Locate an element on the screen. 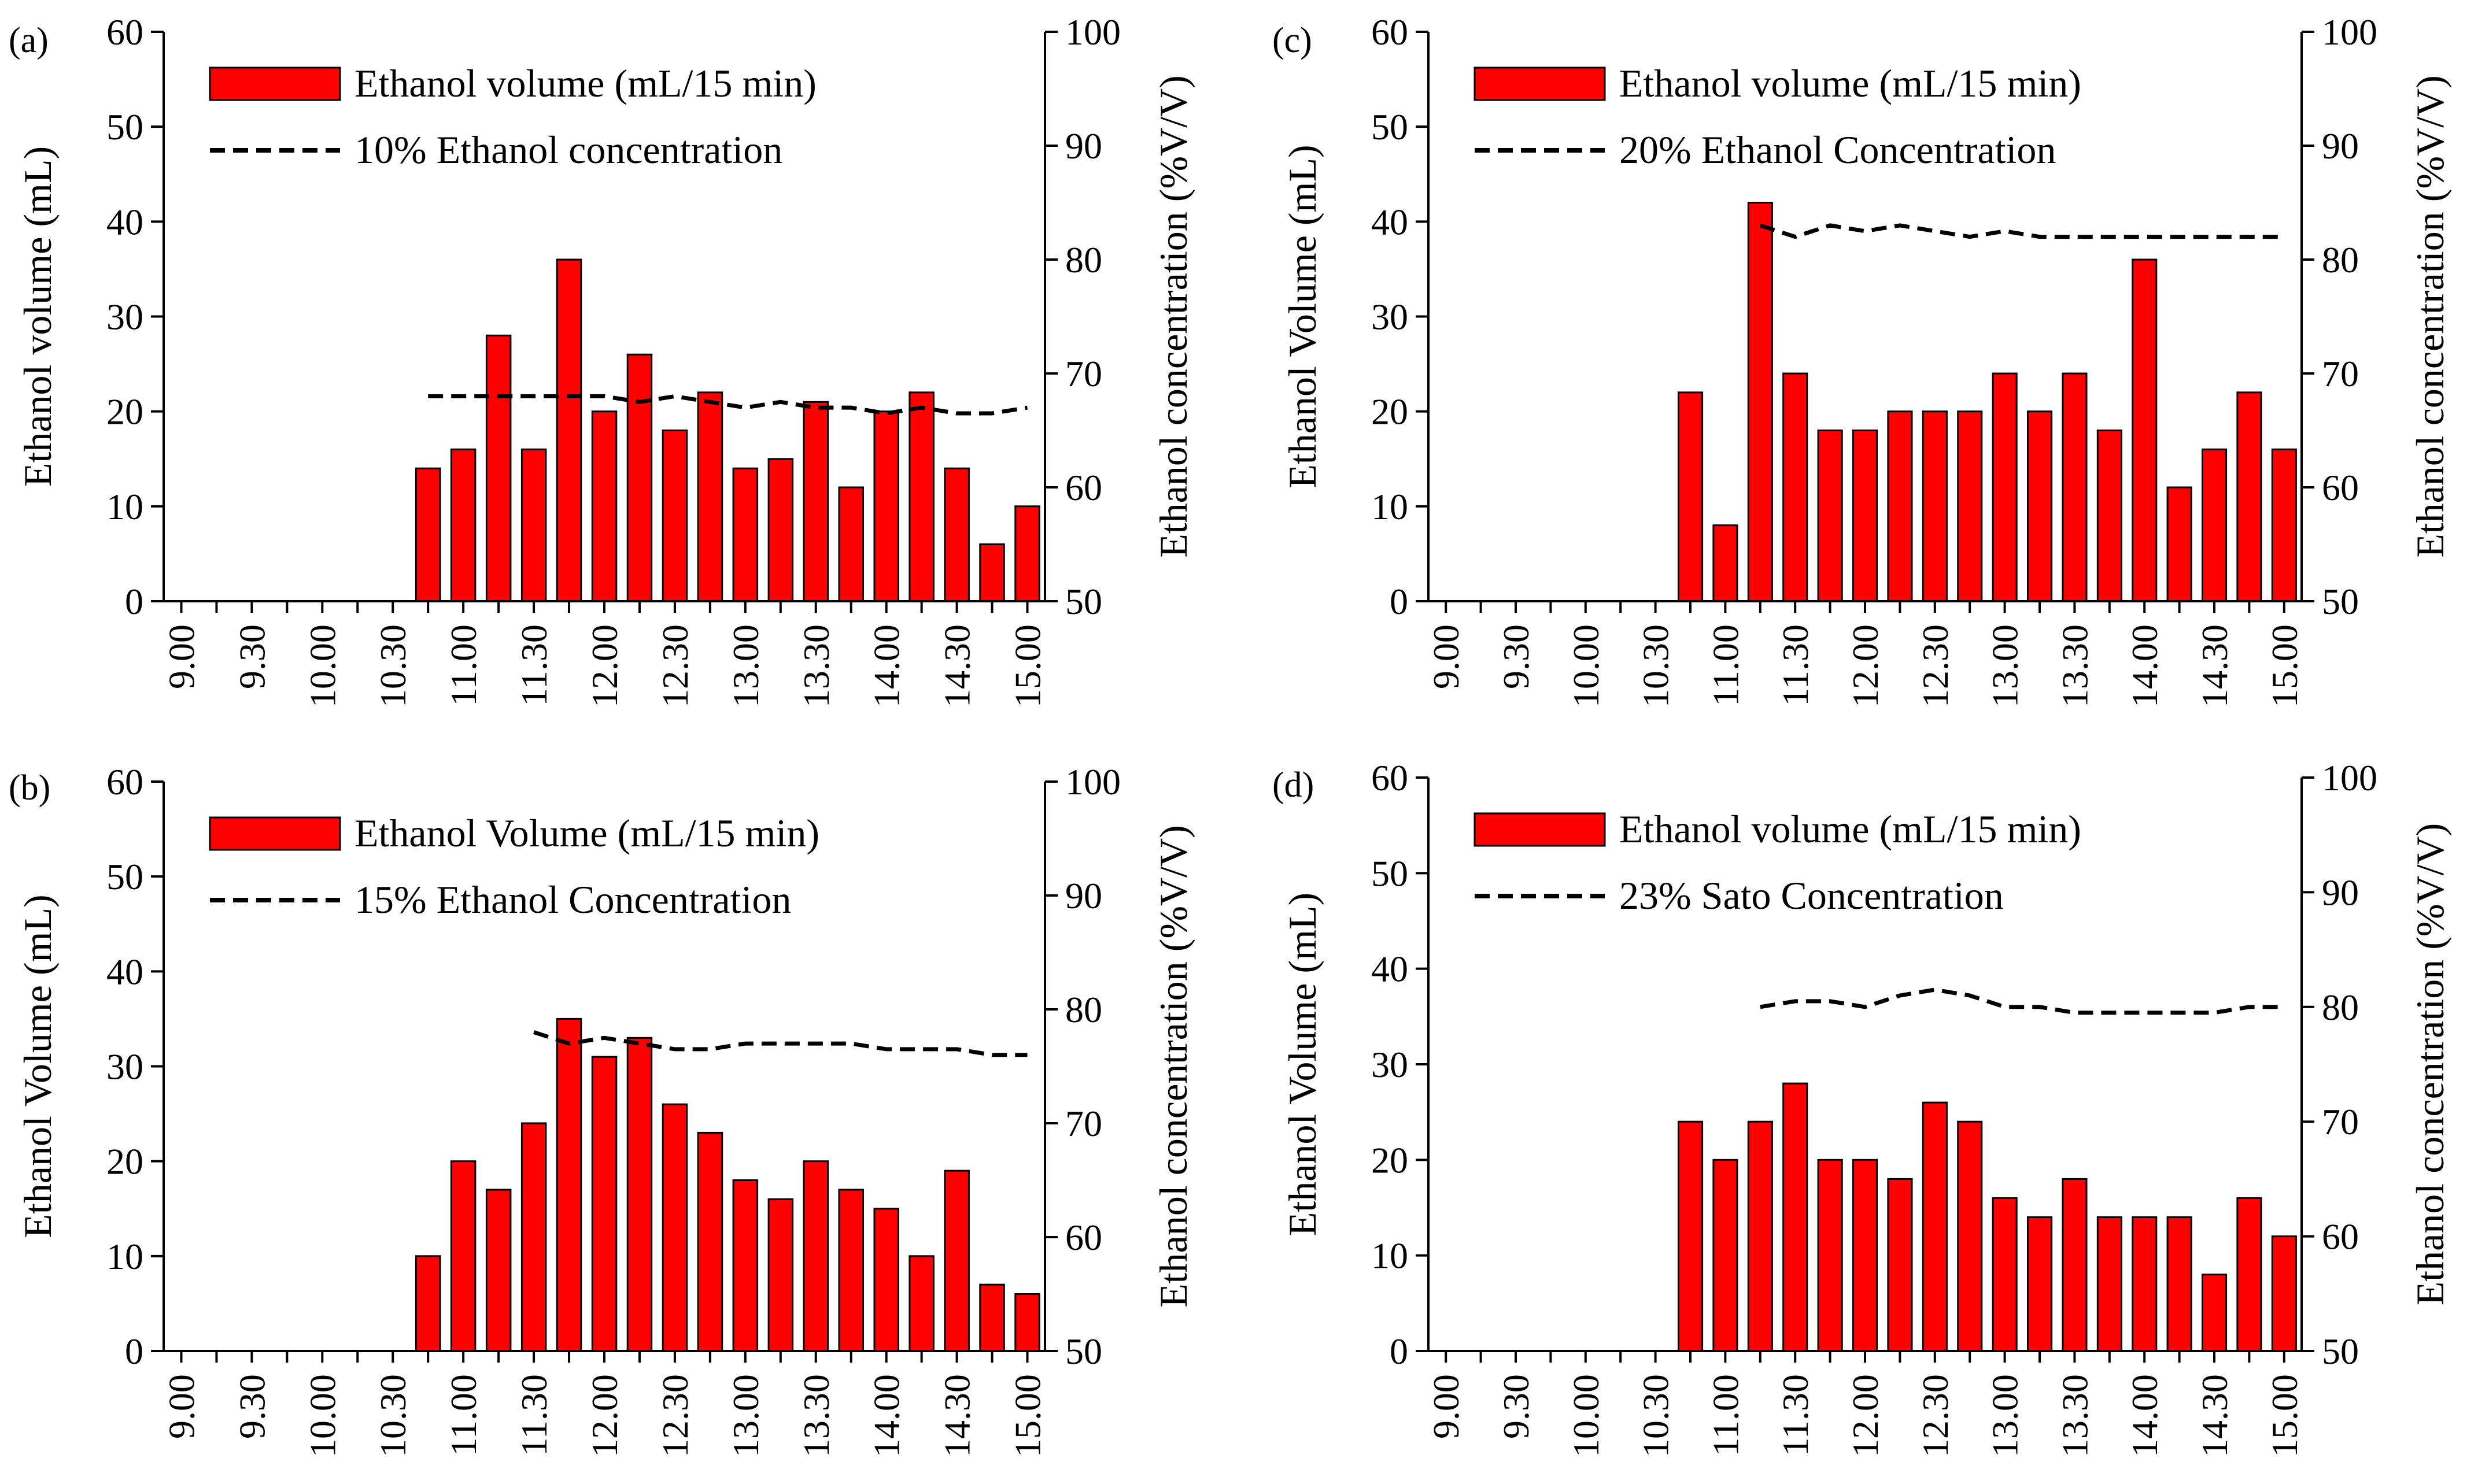 This screenshot has width=2478, height=1484. legend-bar-label: Ethanol Volume (mL/15 min) is located at coordinates (586, 833).